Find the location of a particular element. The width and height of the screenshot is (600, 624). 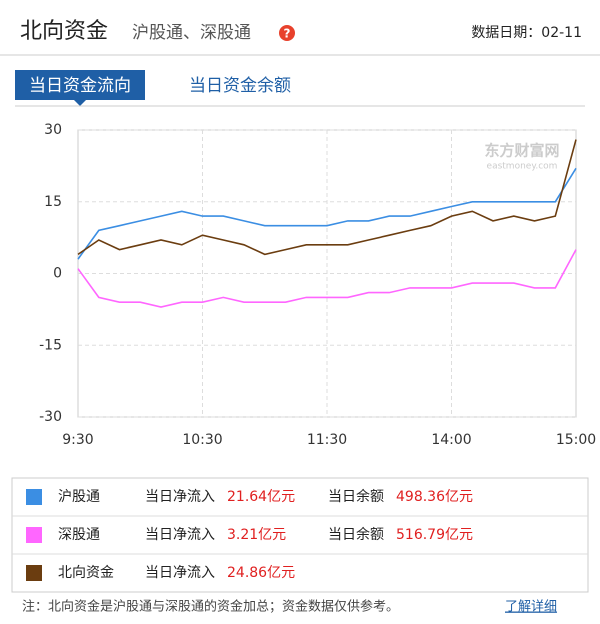

x-tick-label: 15:00 is located at coordinates (576, 440).